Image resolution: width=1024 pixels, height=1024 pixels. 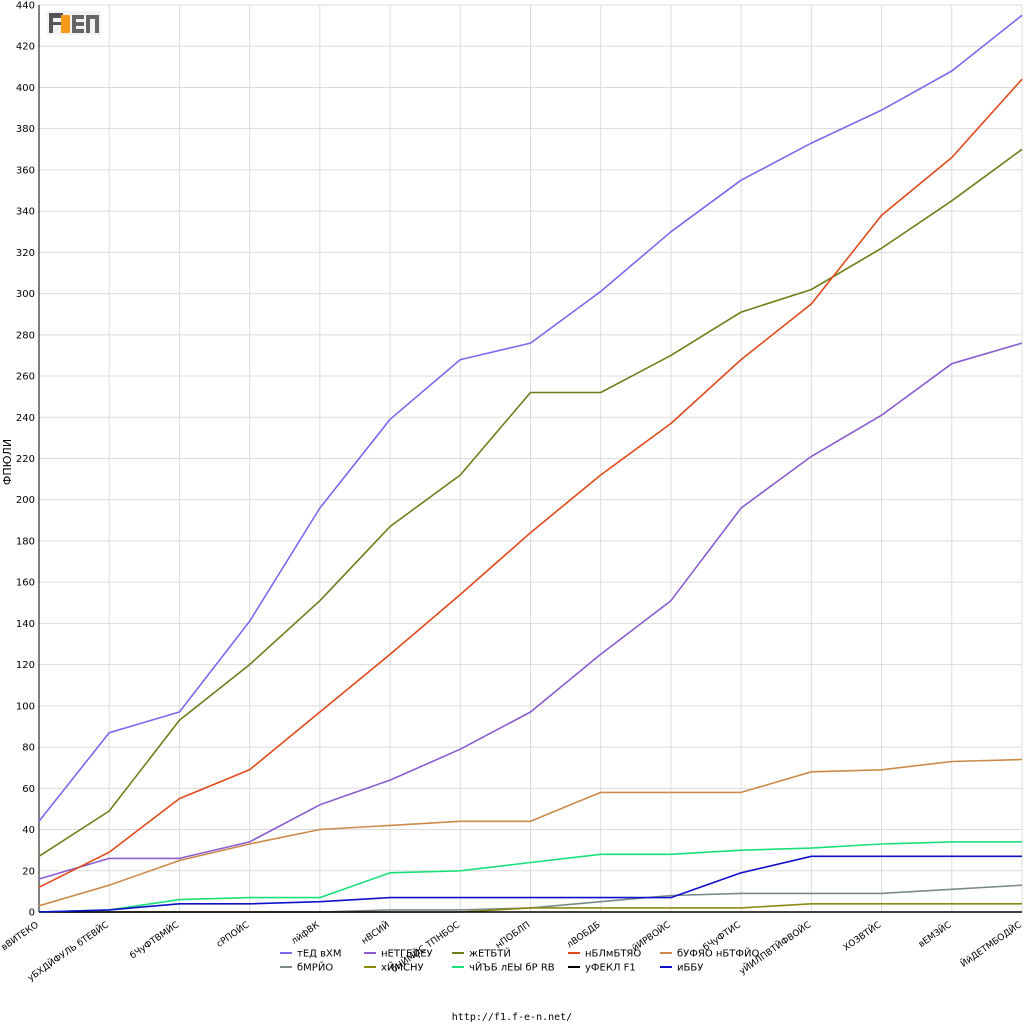 What do you see at coordinates (513, 935) in the screenshot?
I see `x-tick-label: нПОБЛП` at bounding box center [513, 935].